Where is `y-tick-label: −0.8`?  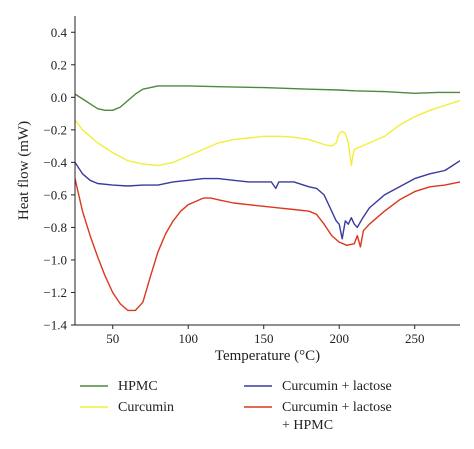 y-tick-label: −0.8 is located at coordinates (55, 227).